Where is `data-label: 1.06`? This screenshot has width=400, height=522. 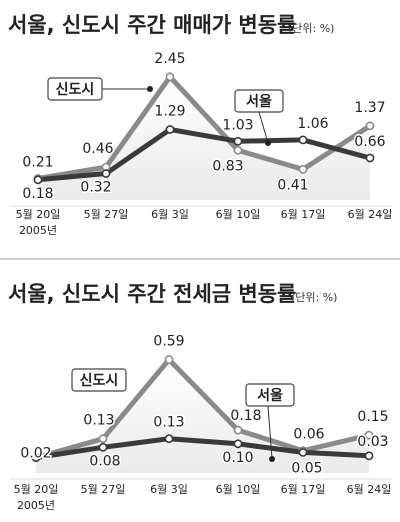
data-label: 1.06 is located at coordinates (312, 124).